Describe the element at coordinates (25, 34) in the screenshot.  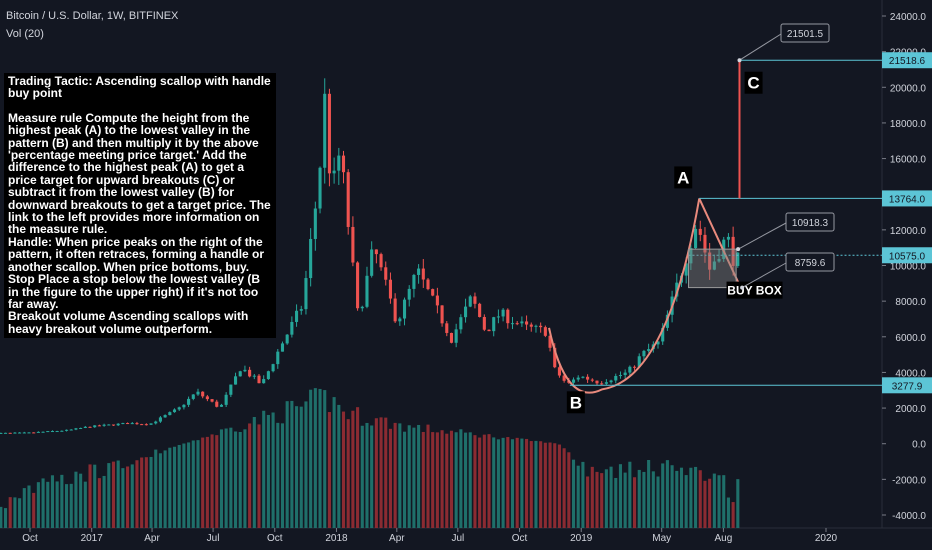
I see `volume-indicator-label: Vol (20)` at that location.